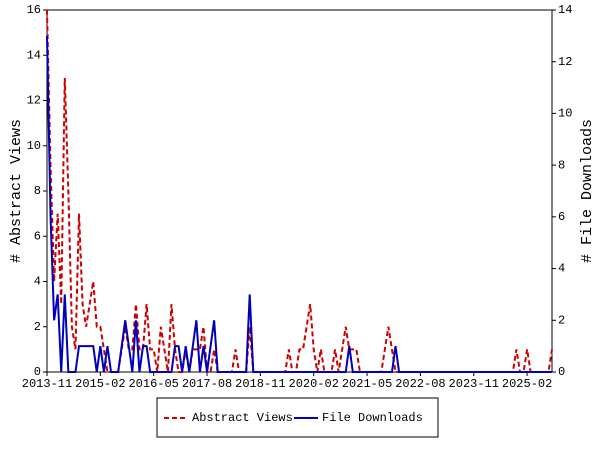  I want to click on y2-tick-label: 14, so click(565, 10).